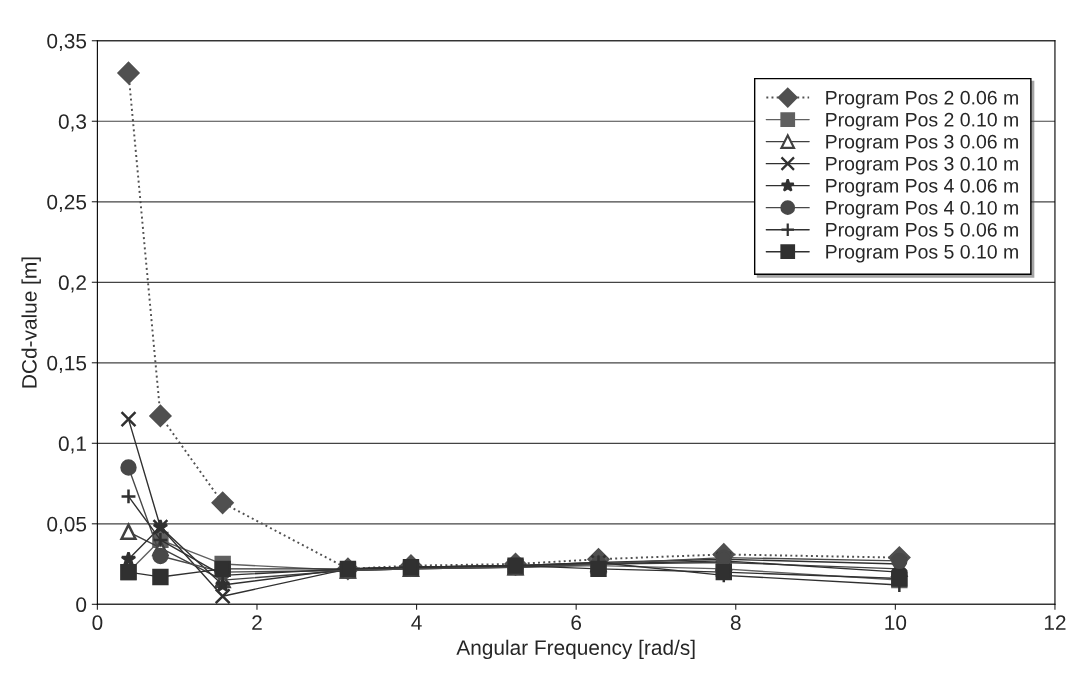 This screenshot has width=1082, height=679. I want to click on x-tick-label: 10, so click(896, 623).